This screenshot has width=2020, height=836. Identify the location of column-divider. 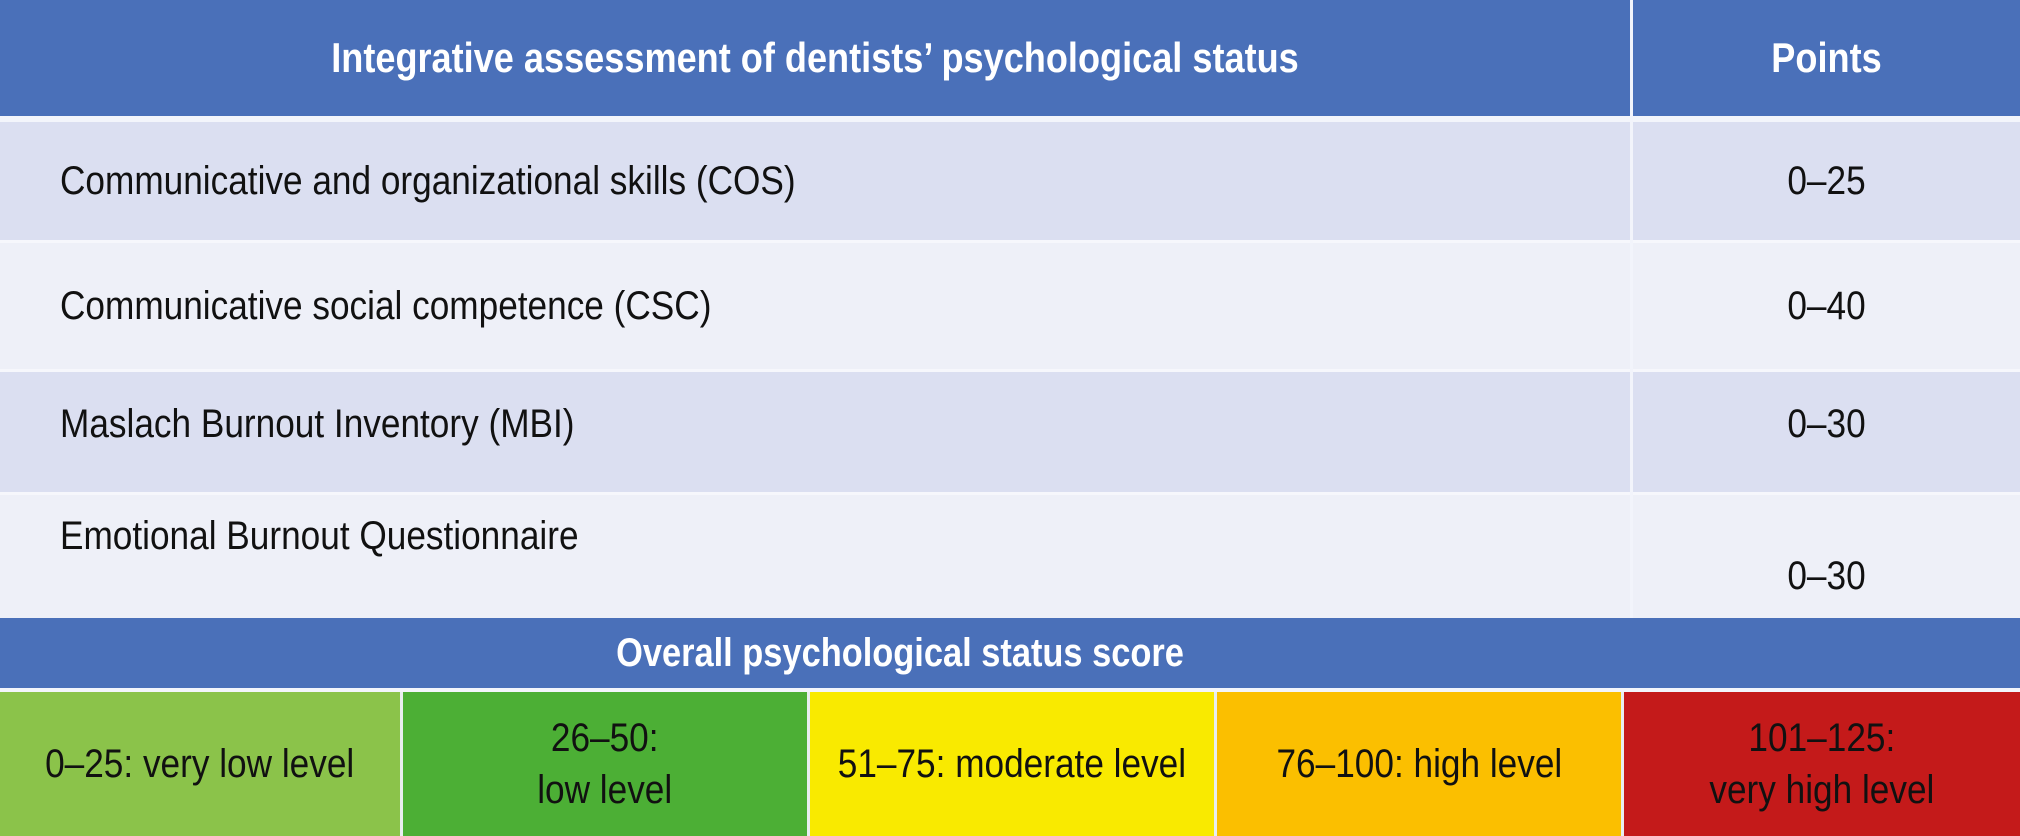
(1631, 309).